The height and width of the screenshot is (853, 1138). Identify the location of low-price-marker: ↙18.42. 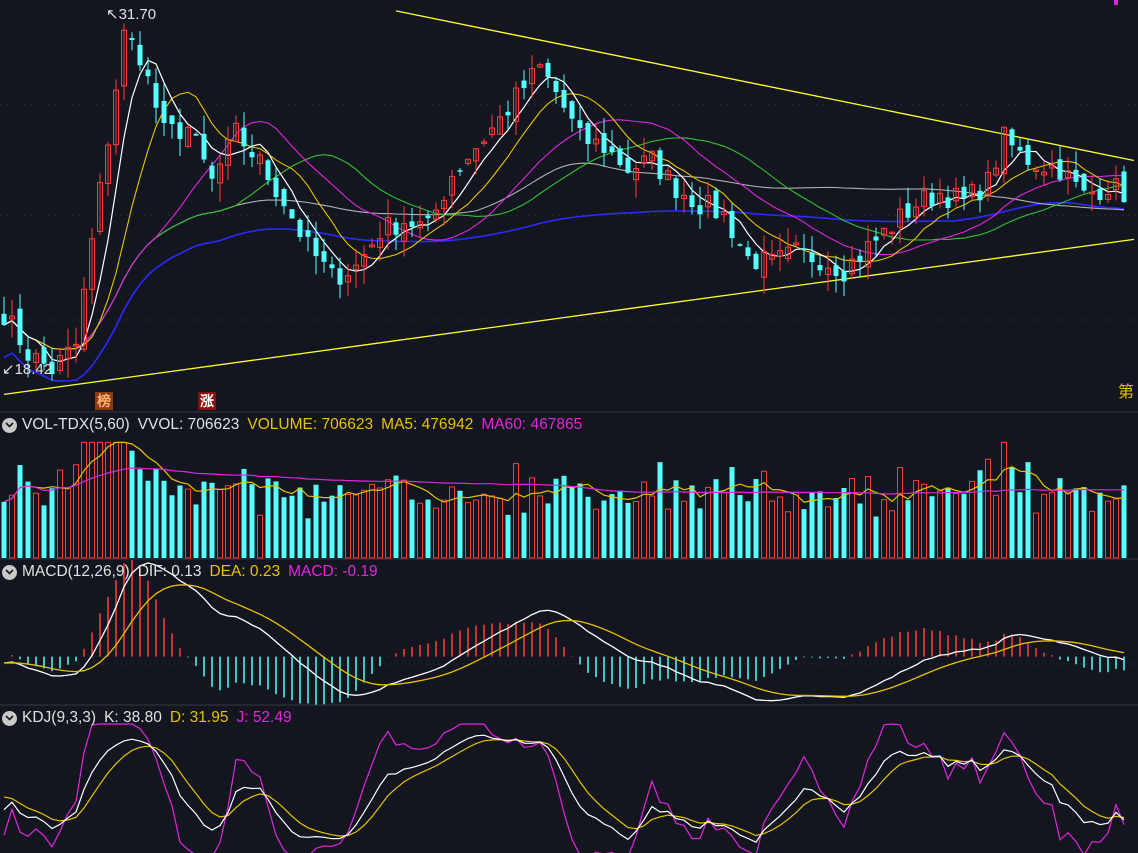
(27, 369).